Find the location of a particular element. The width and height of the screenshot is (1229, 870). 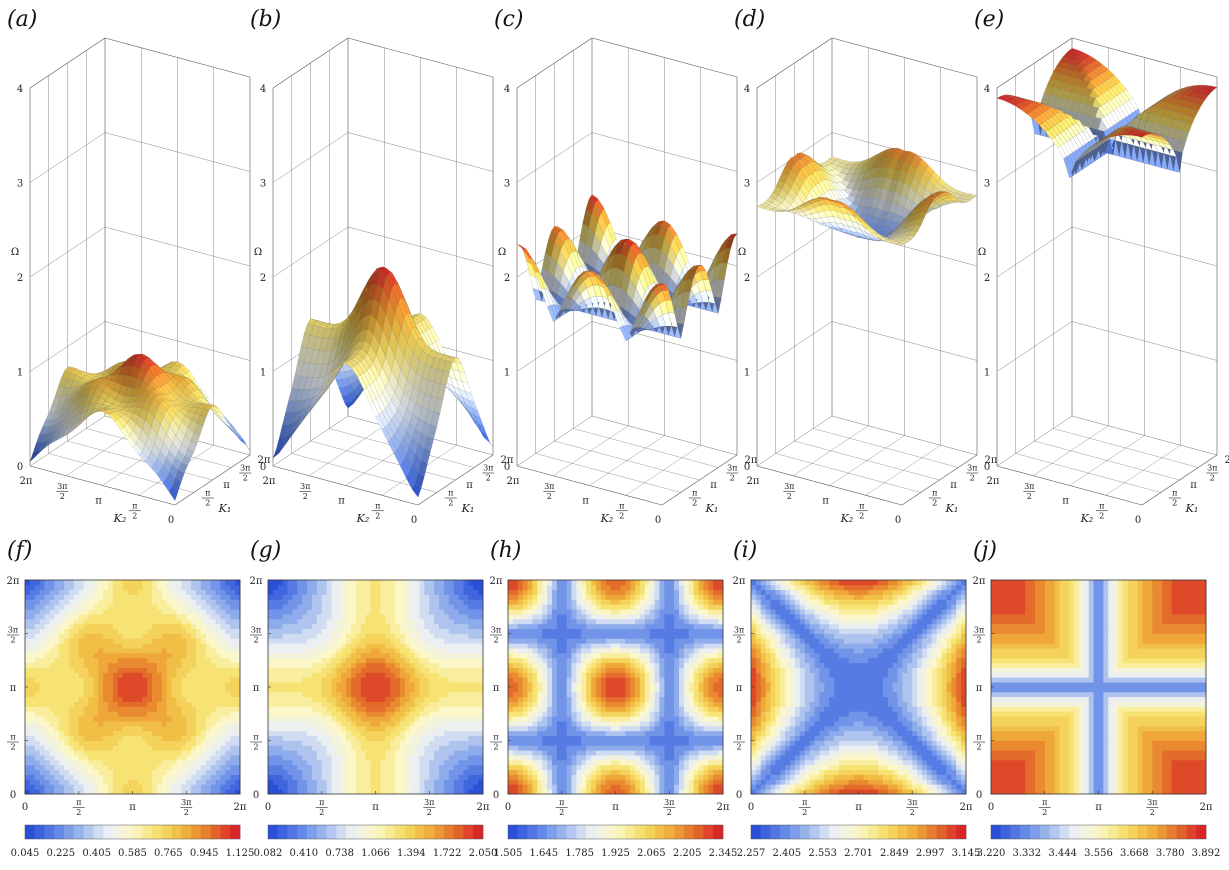

colorbar-frame is located at coordinates (375, 832).